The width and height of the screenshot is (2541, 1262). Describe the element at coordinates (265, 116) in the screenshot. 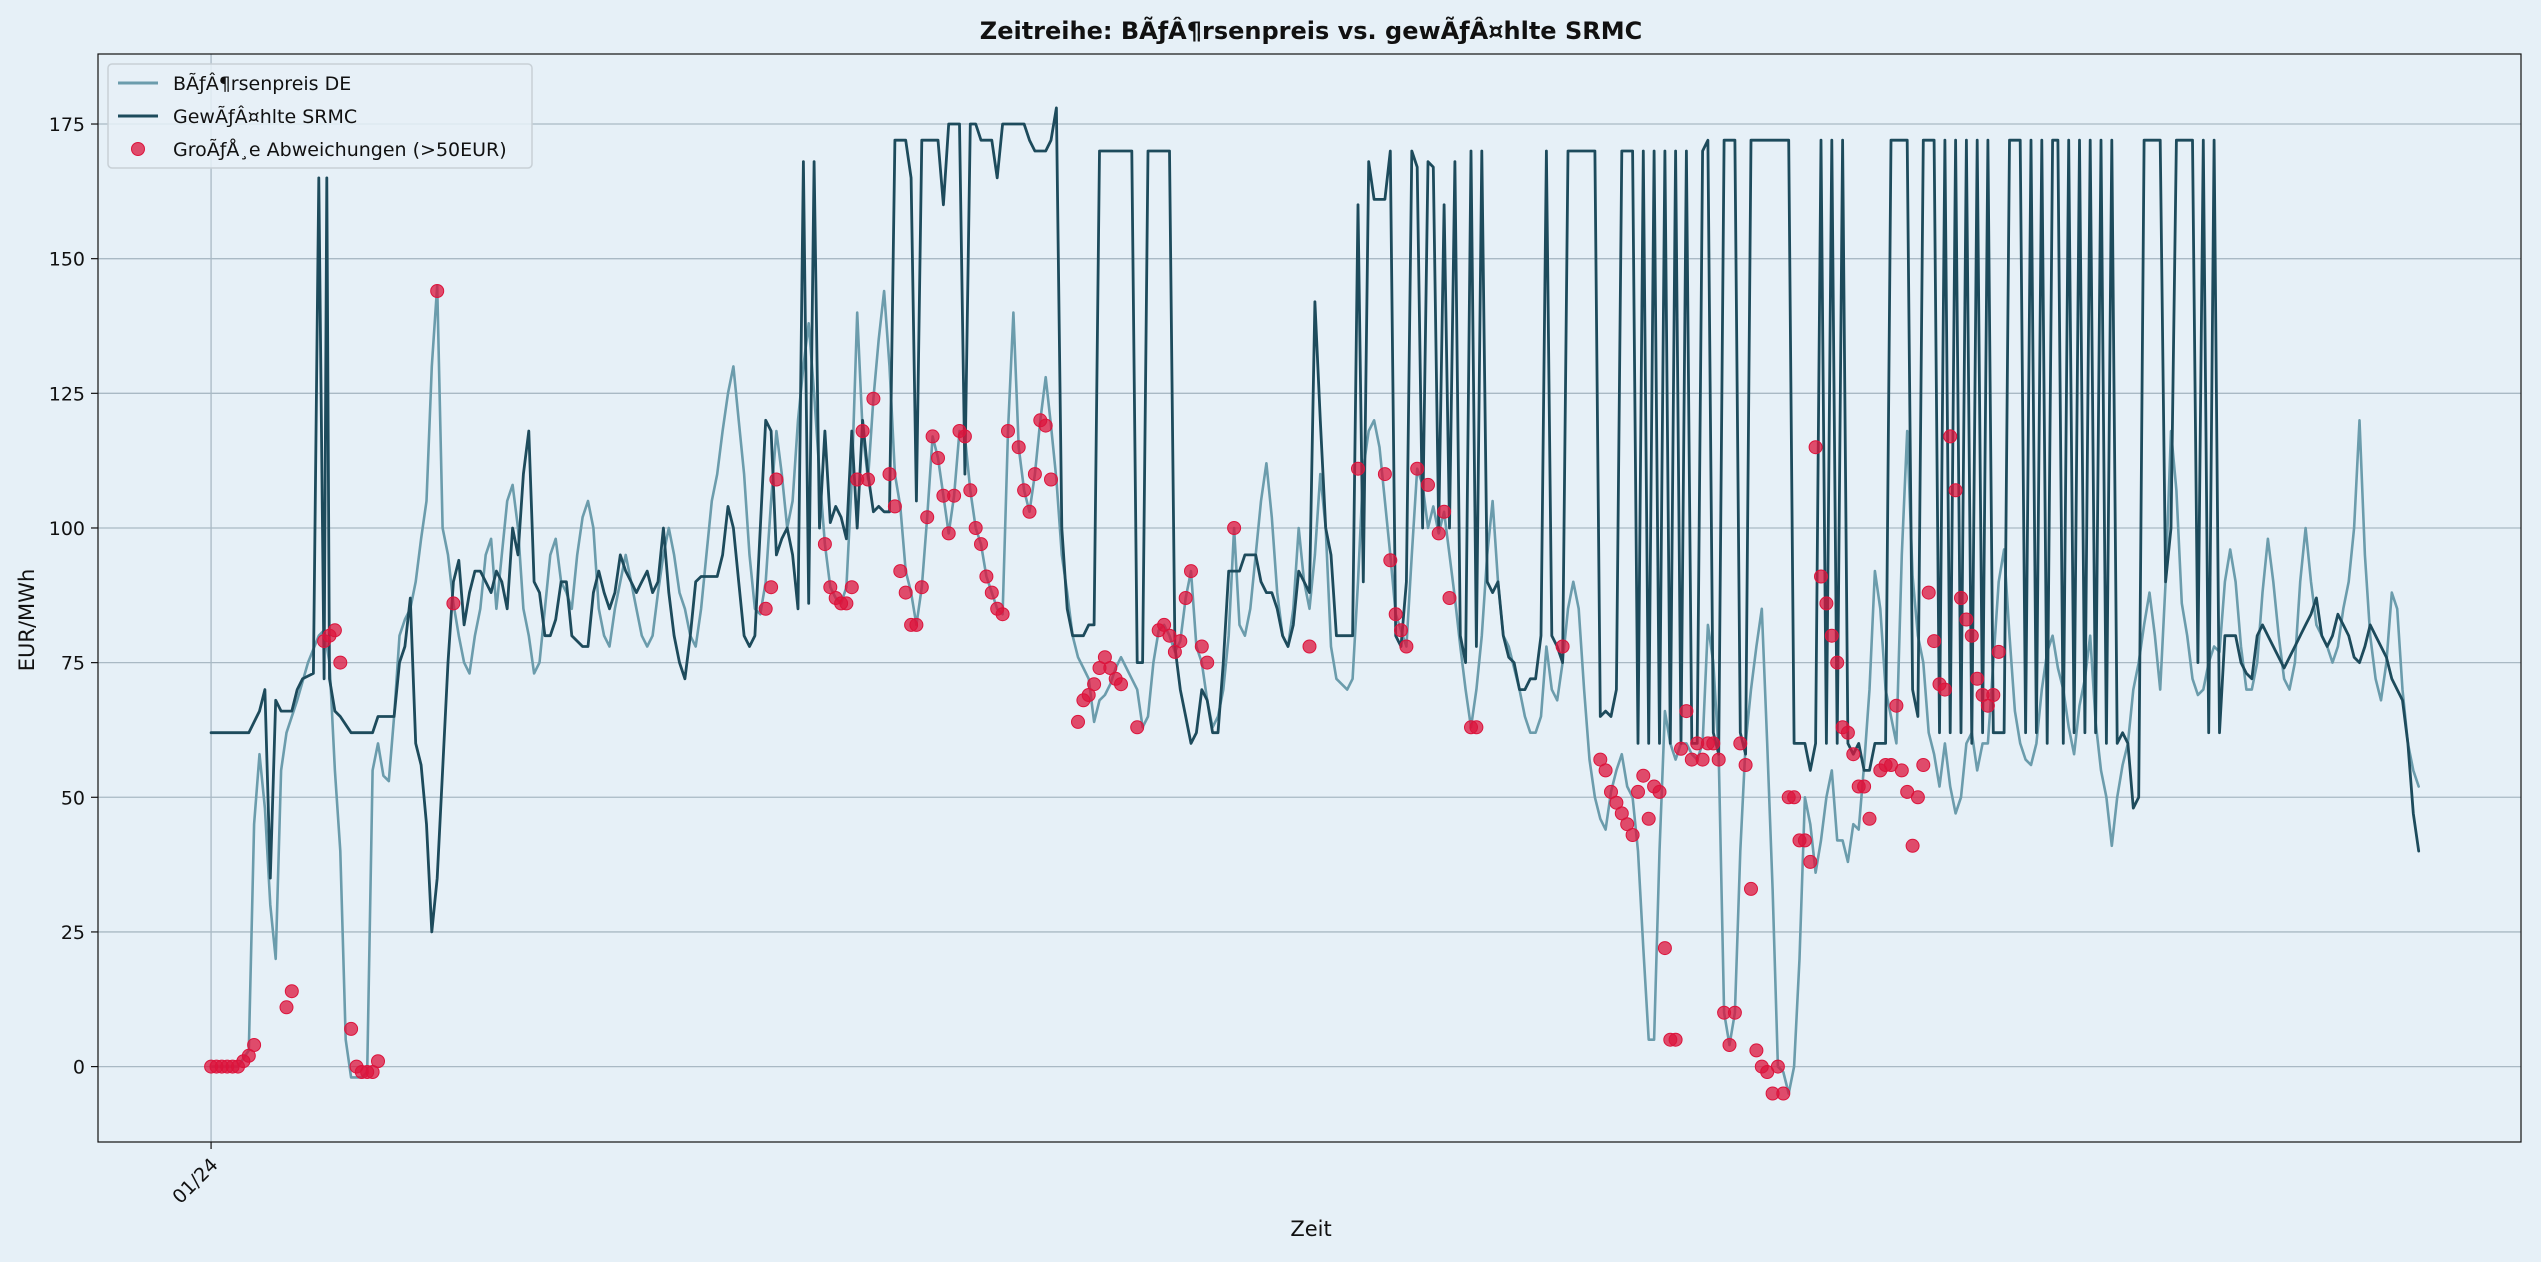

I see `legend-label: GewÃƒÂ¤hlte SRMC` at that location.